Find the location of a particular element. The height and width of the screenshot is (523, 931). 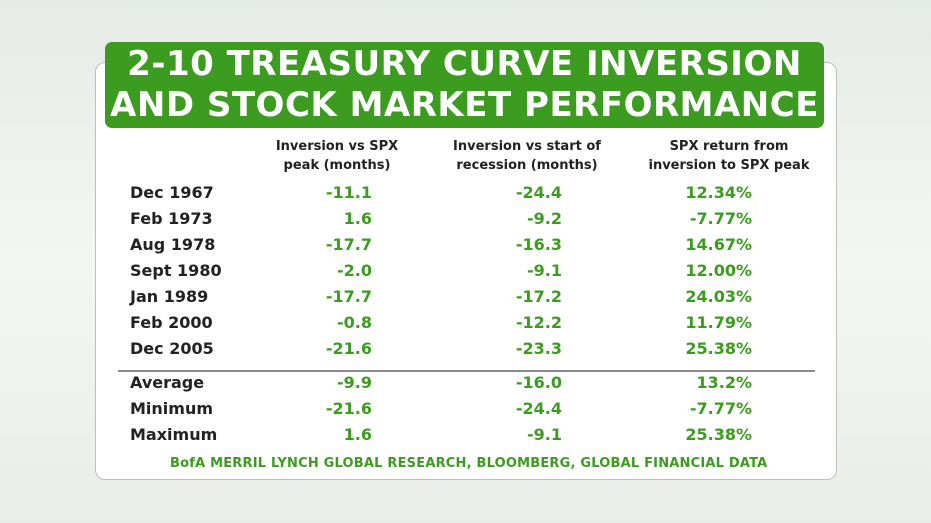

cell-spx-return: 11.79% is located at coordinates (718, 322).